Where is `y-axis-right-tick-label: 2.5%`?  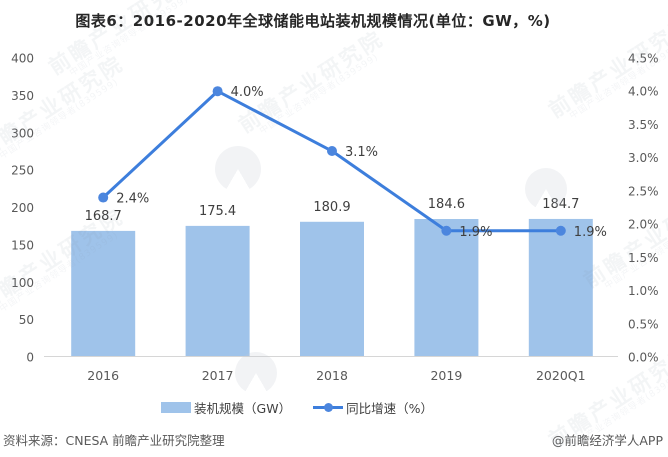 y-axis-right-tick-label: 2.5% is located at coordinates (643, 191).